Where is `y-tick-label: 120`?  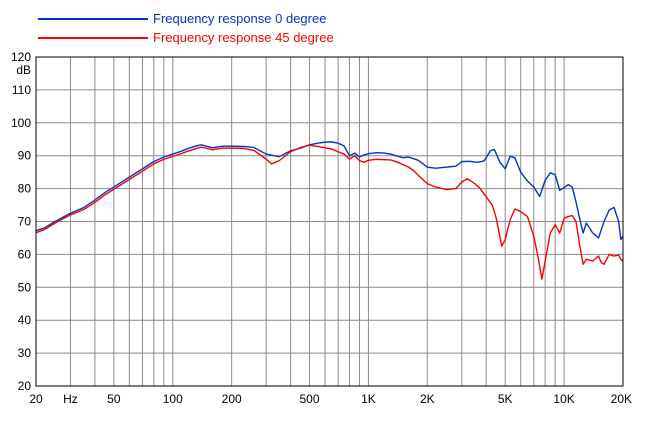 y-tick-label: 120 is located at coordinates (21, 57).